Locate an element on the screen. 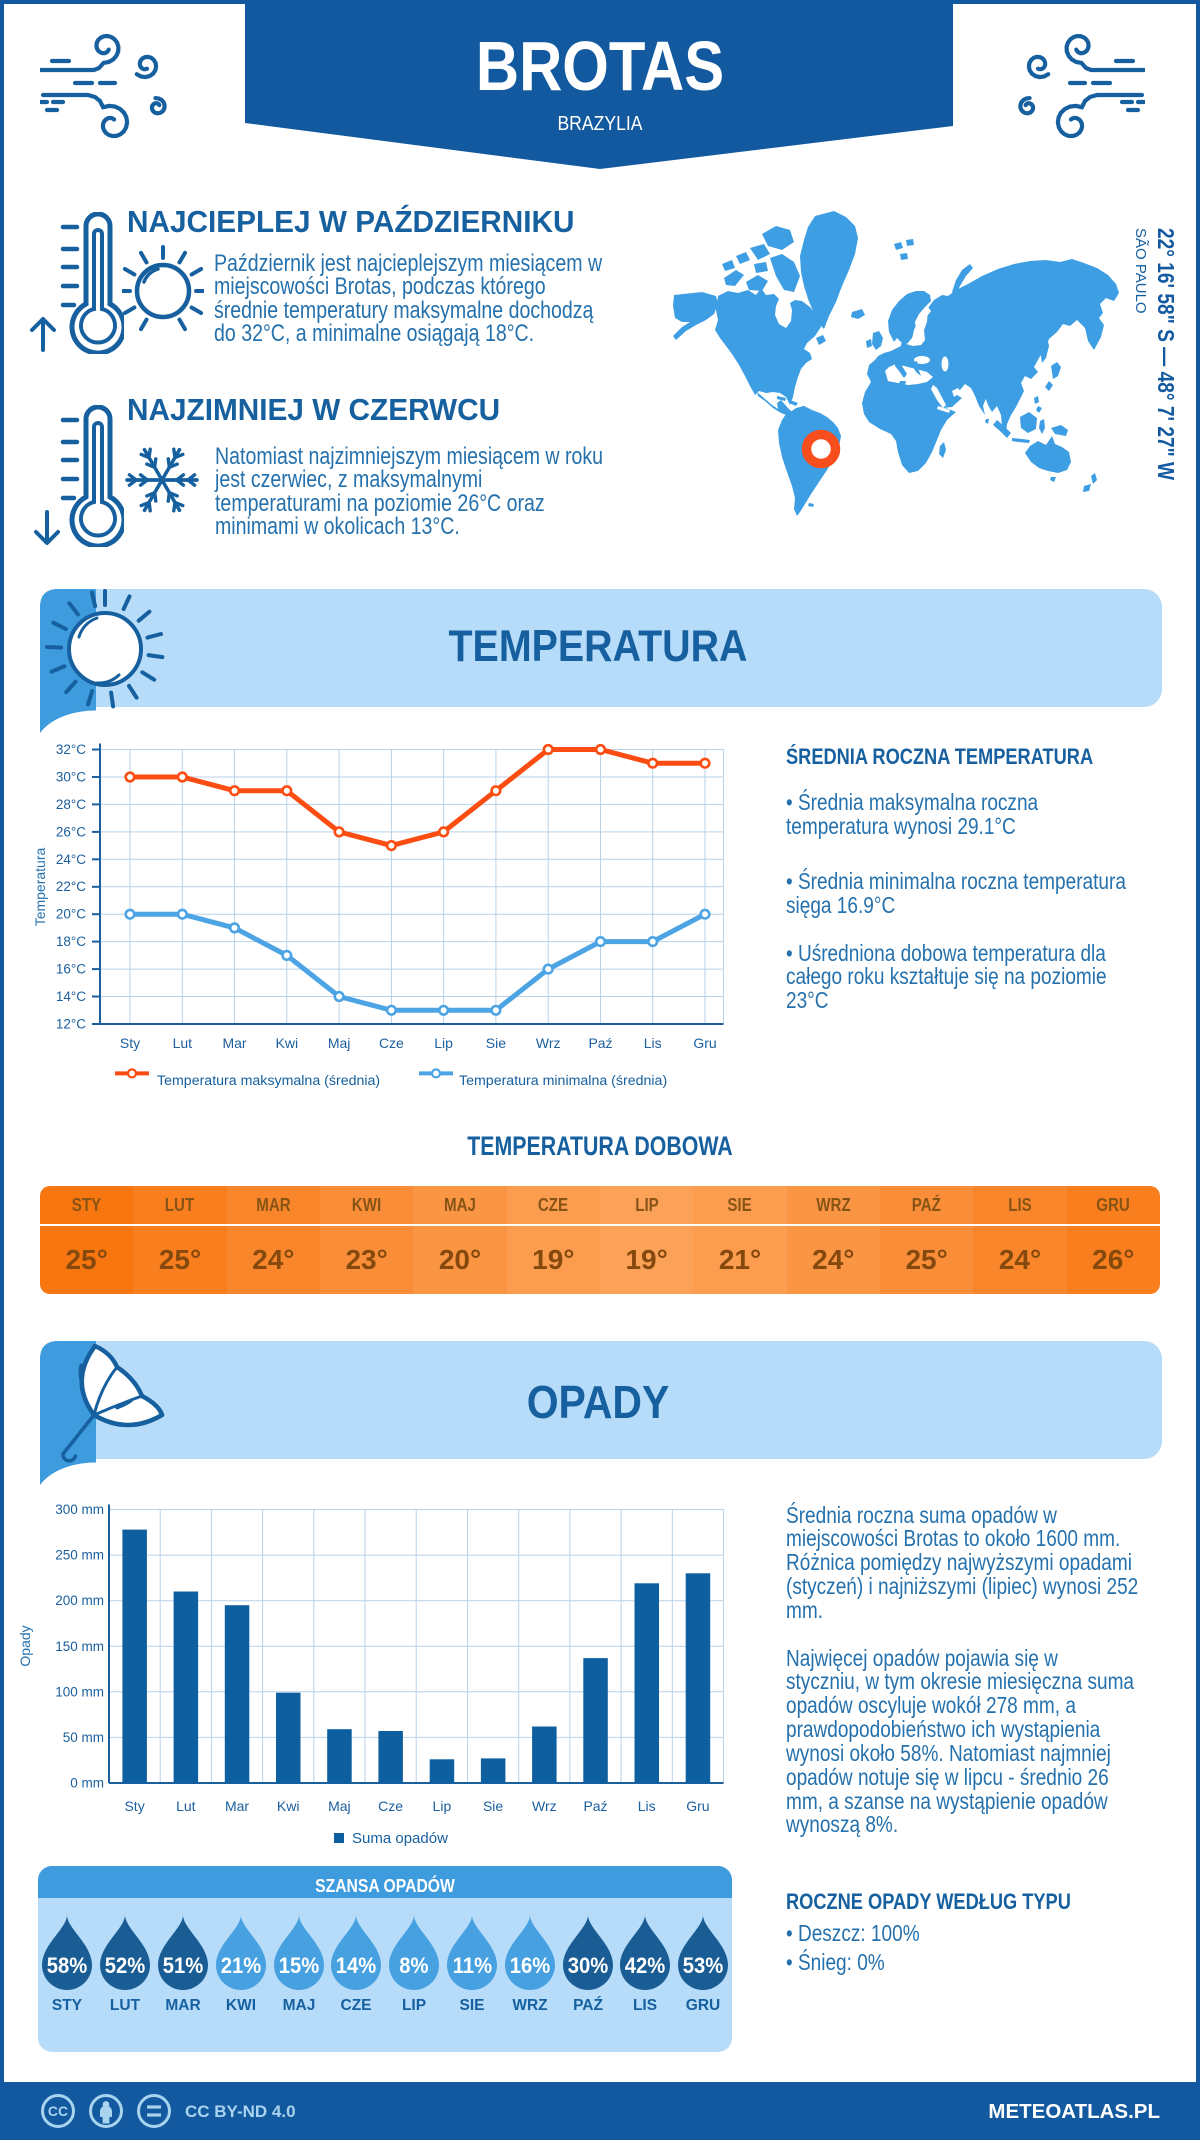 This screenshot has width=1200, height=2140. svg-text: 300 mm is located at coordinates (79, 1509).